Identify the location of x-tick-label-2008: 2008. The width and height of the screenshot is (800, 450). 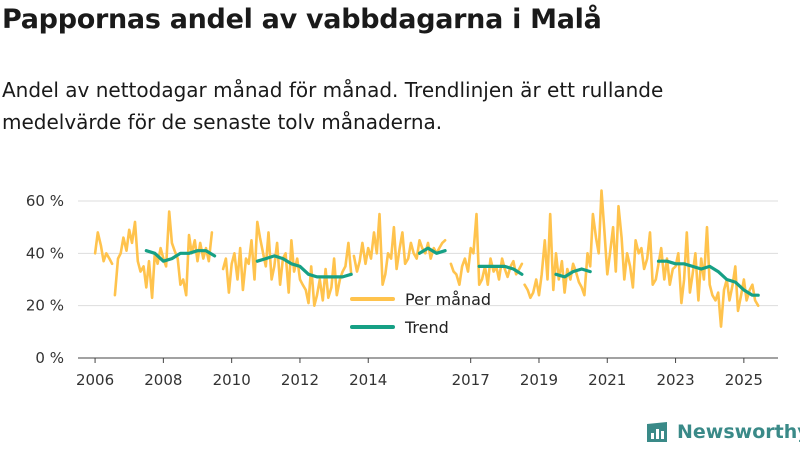
(163, 380).